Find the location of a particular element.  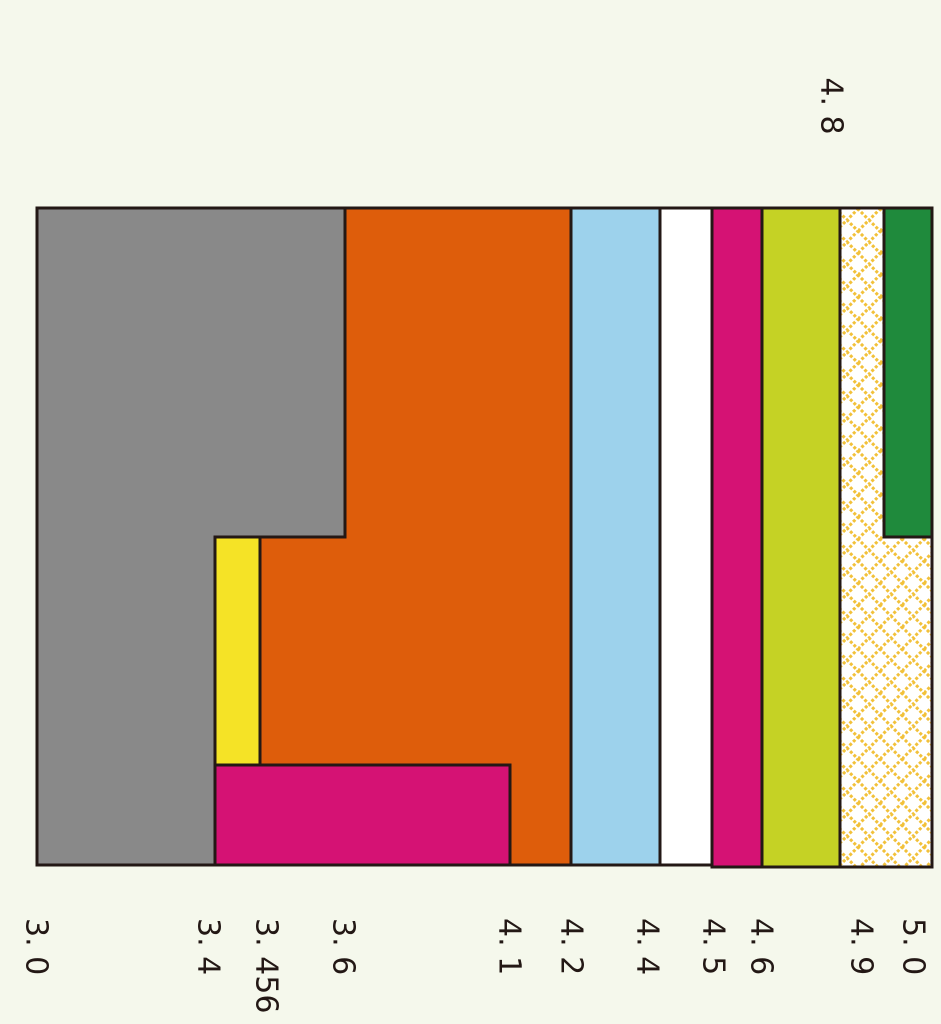

bottom-label: 4. 1 is located at coordinates (509, 946).